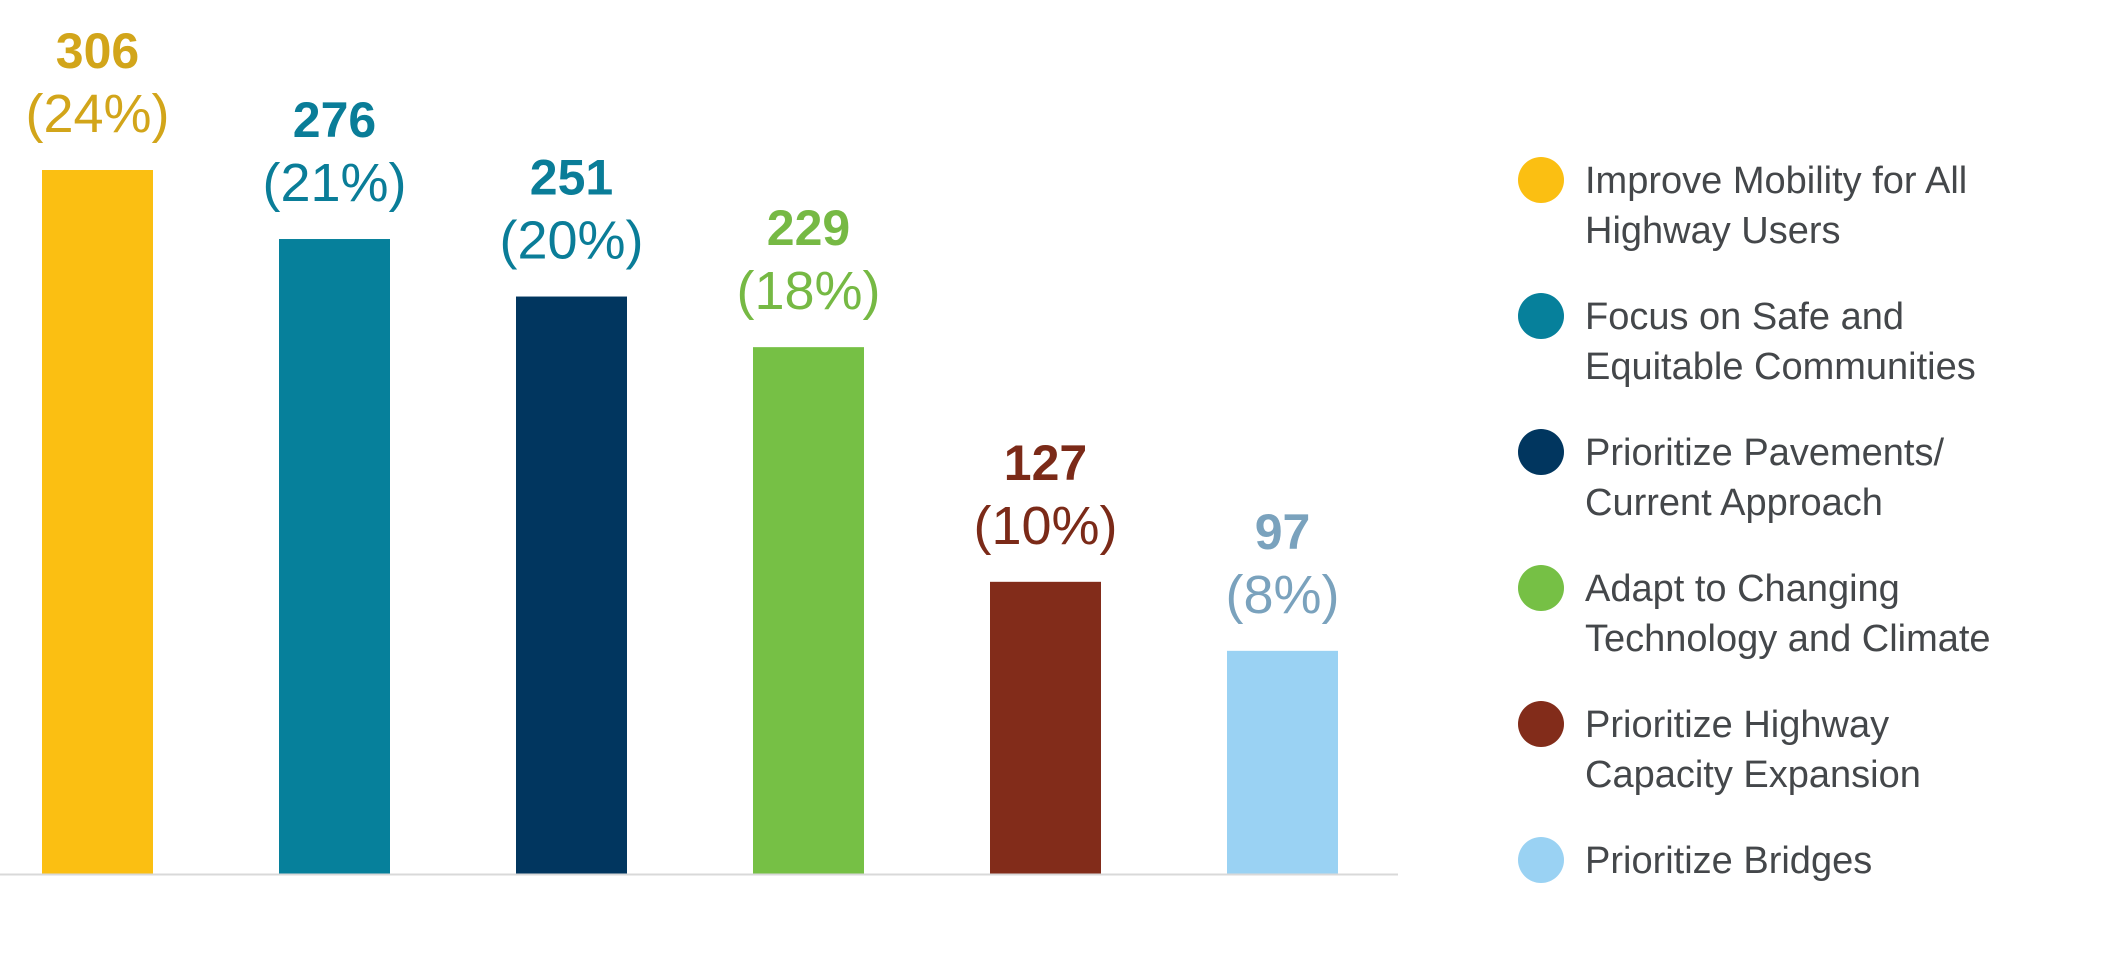 This screenshot has width=2108, height=963. I want to click on bar-value-label: 276, so click(334, 120).